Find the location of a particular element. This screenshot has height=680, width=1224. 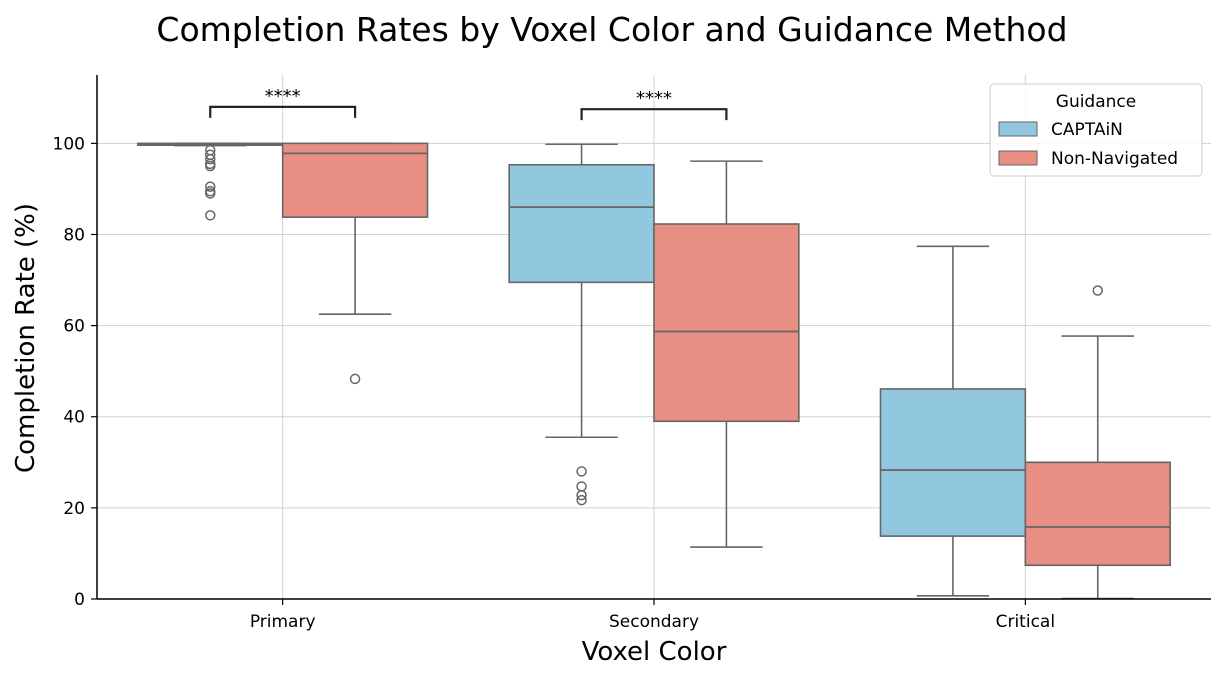

y-axis-label: Completion Rate (%) is located at coordinates (26, 338).